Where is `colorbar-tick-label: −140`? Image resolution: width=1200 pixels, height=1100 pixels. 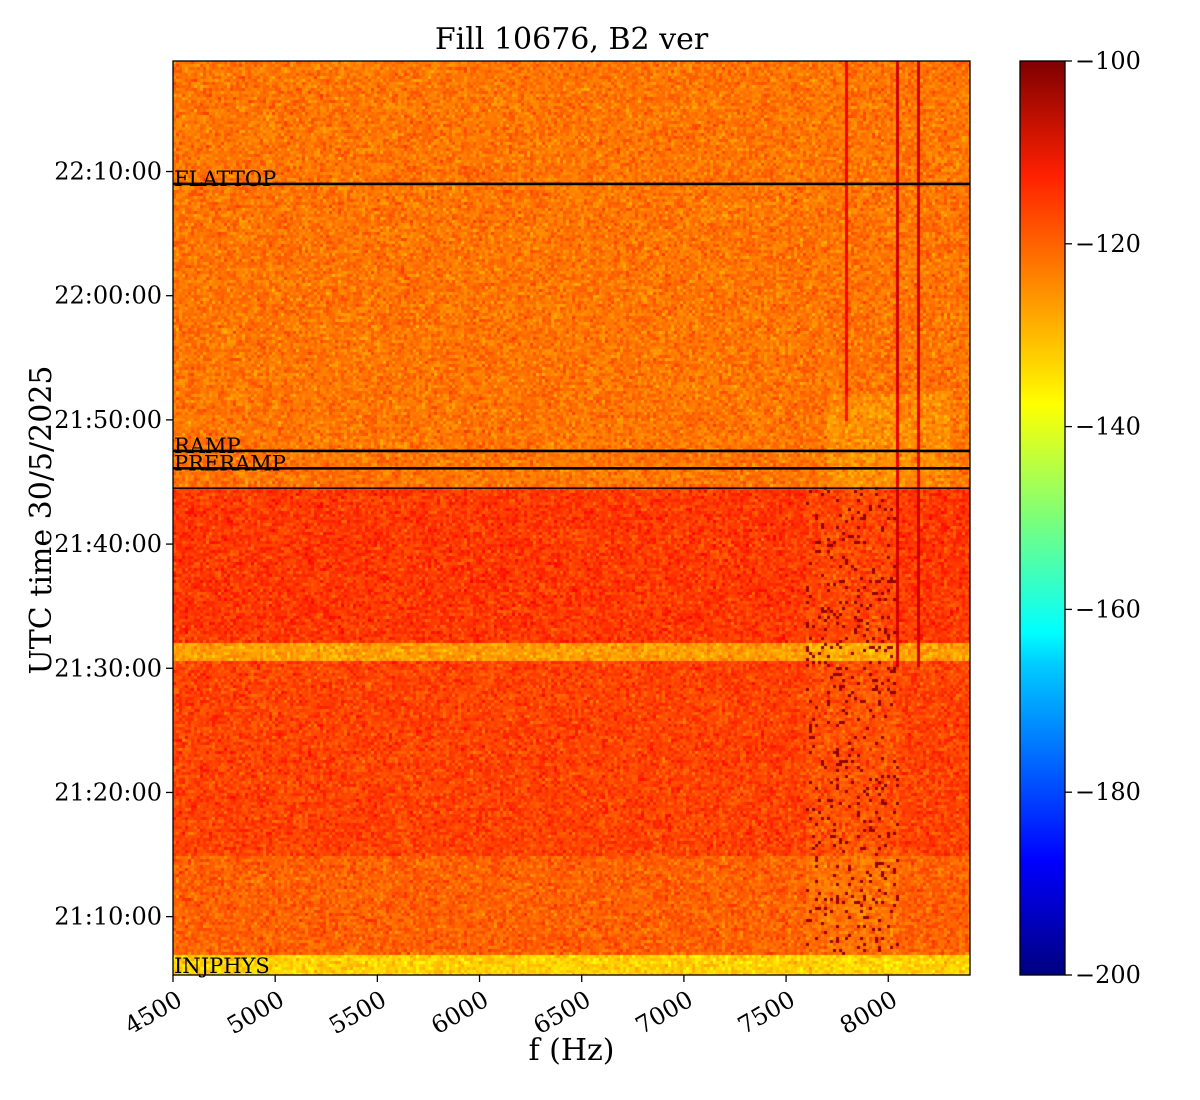 colorbar-tick-label: −140 is located at coordinates (1108, 427).